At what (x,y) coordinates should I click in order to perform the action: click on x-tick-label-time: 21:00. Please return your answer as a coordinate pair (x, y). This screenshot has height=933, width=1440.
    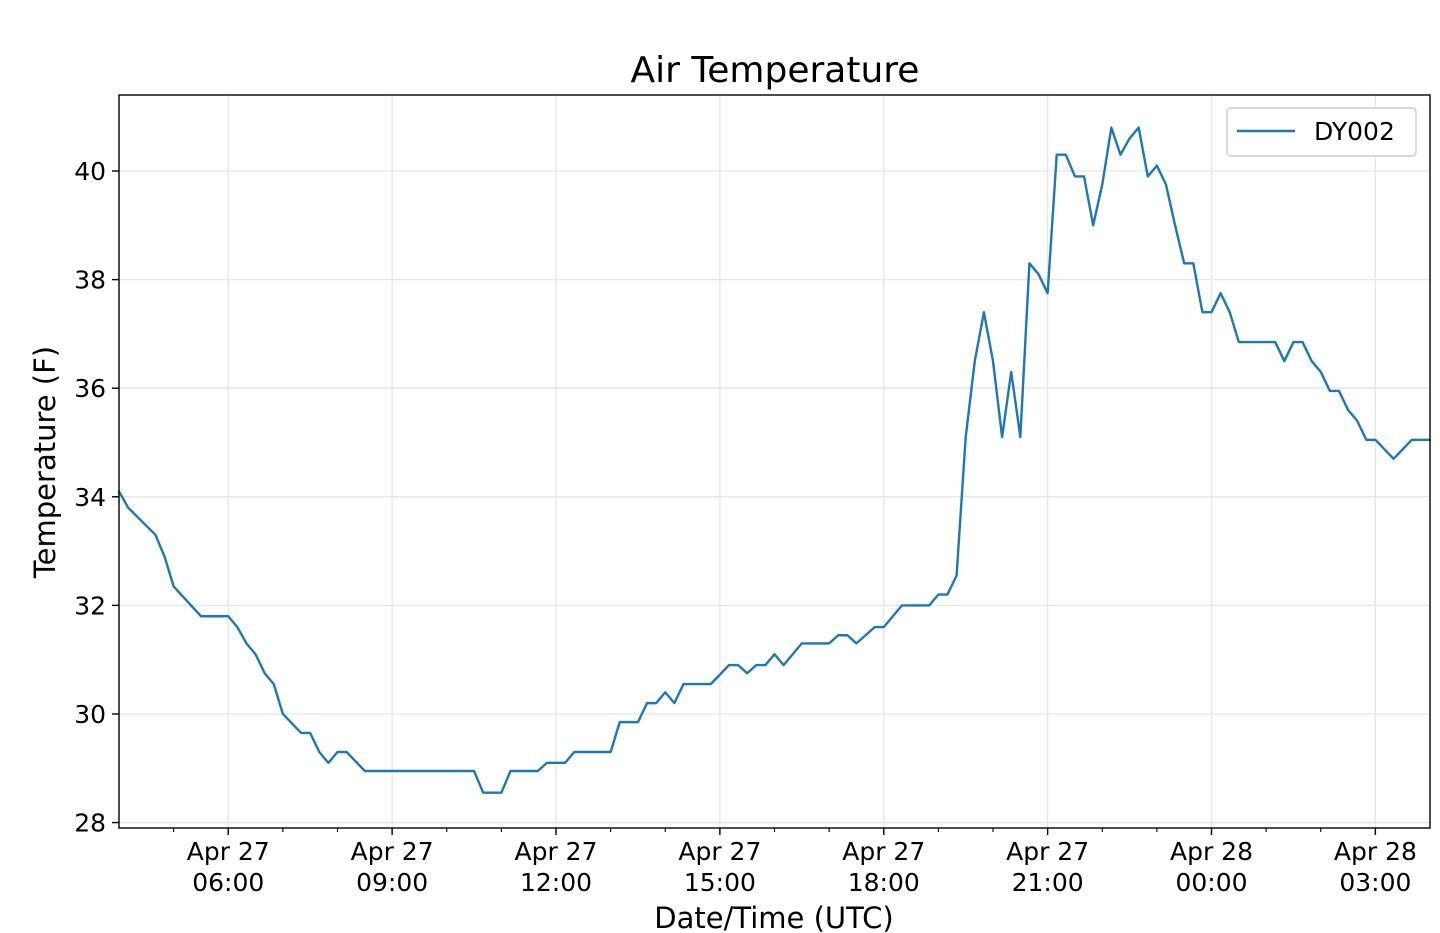
    Looking at the image, I should click on (1048, 882).